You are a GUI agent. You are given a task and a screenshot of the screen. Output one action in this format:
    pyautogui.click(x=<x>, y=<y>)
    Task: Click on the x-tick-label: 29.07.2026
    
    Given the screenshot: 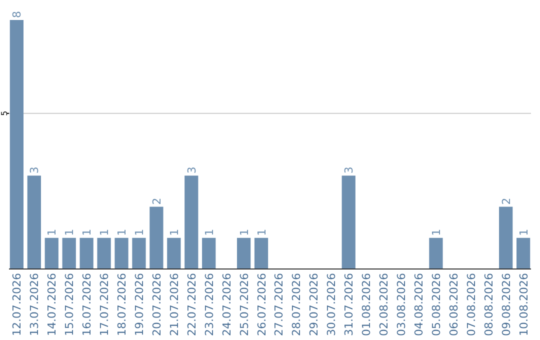 What is the action you would take?
    pyautogui.click(x=314, y=304)
    